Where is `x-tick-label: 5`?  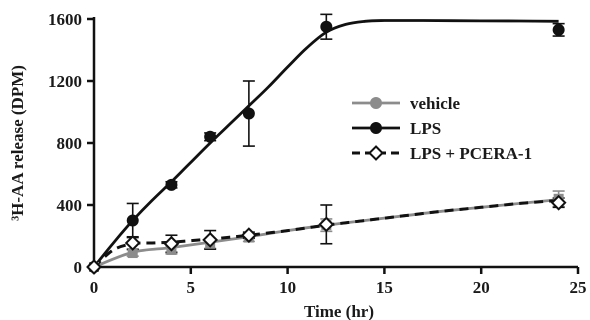
x-tick-label: 5 is located at coordinates (191, 287).